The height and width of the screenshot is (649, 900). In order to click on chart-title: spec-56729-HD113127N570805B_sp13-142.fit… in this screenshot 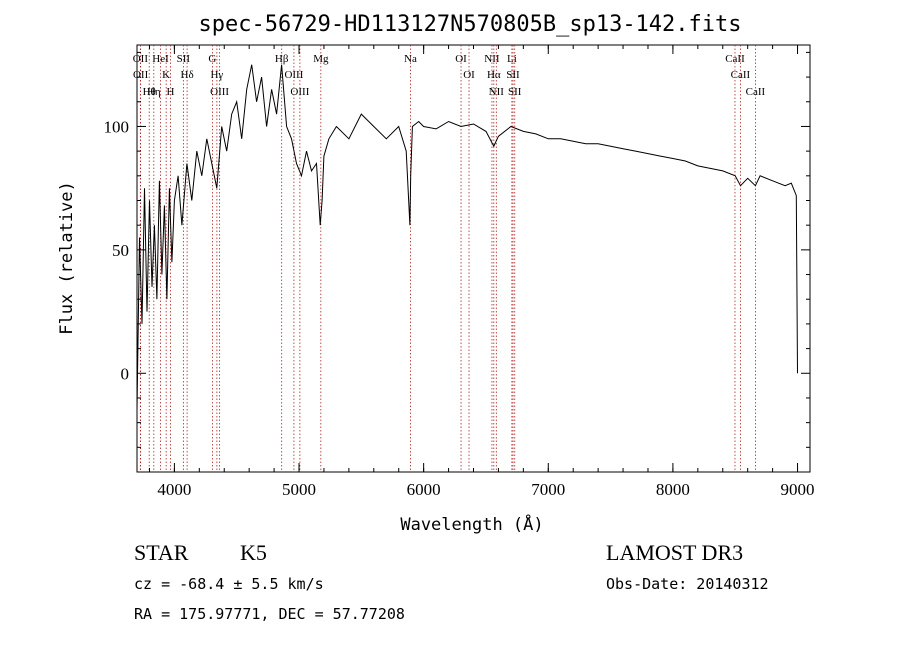, I will do `click(469, 24)`.